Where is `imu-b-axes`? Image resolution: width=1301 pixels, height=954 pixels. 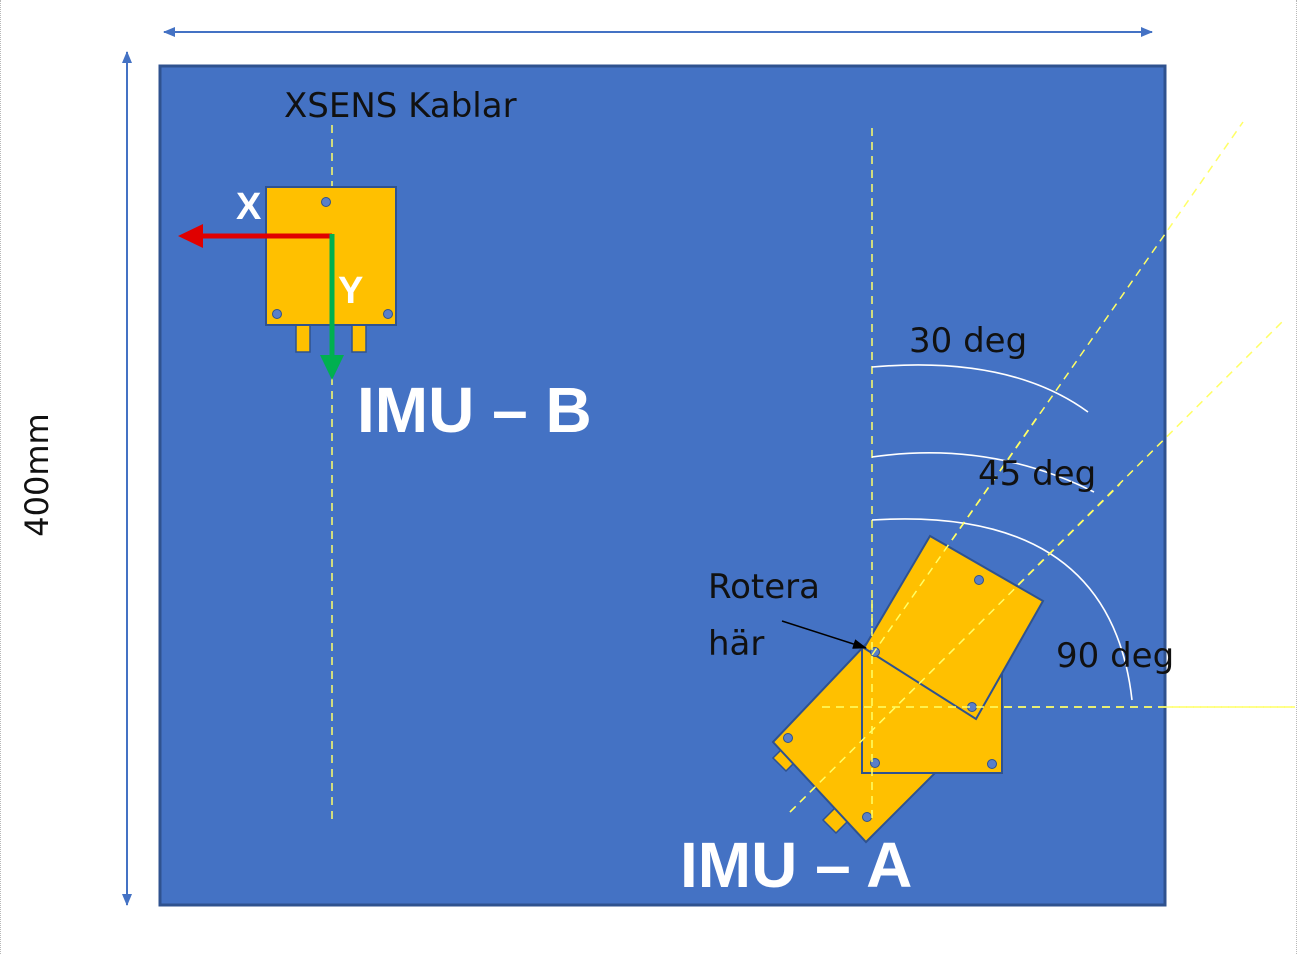 imu-b-axes is located at coordinates (261, 302).